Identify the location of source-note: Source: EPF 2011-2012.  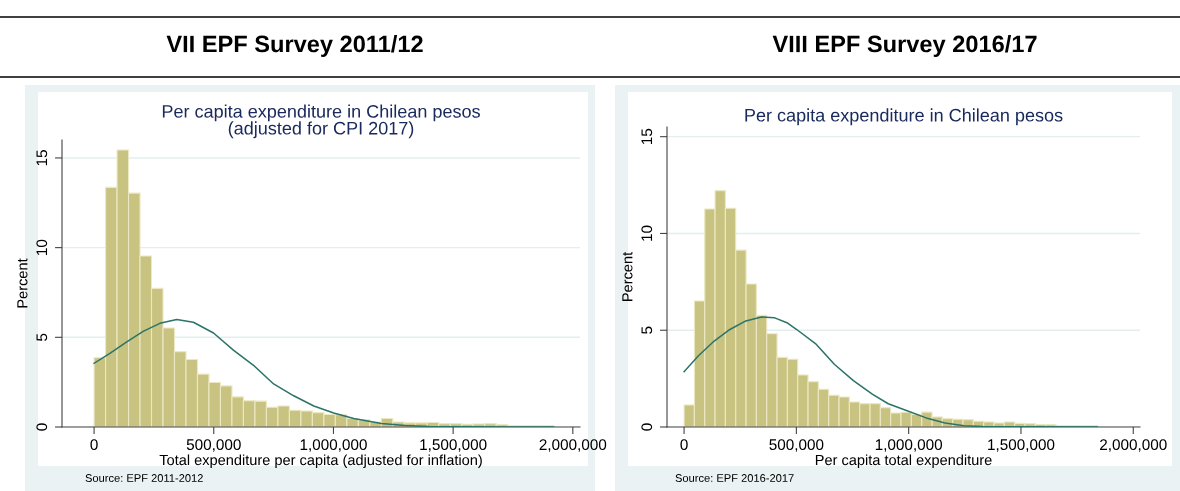
(144, 478).